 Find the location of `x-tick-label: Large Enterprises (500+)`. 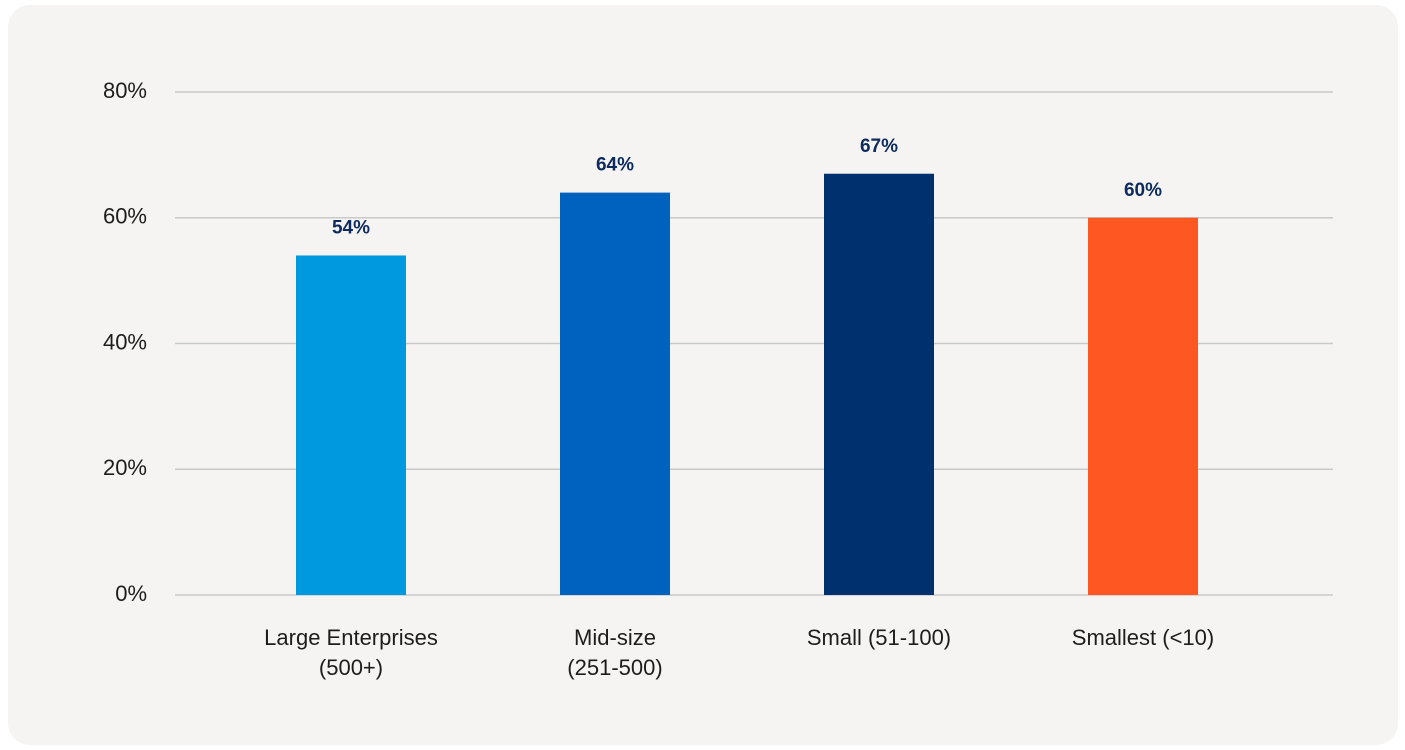

x-tick-label: Large Enterprises (500+) is located at coordinates (351, 652).